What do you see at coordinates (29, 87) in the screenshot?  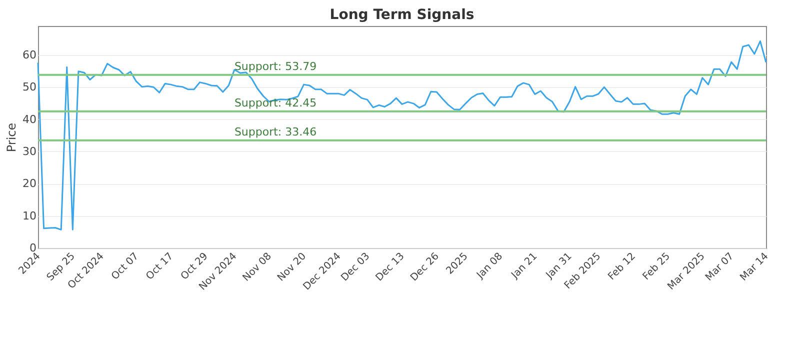 I see `y-tick-label: 50` at bounding box center [29, 87].